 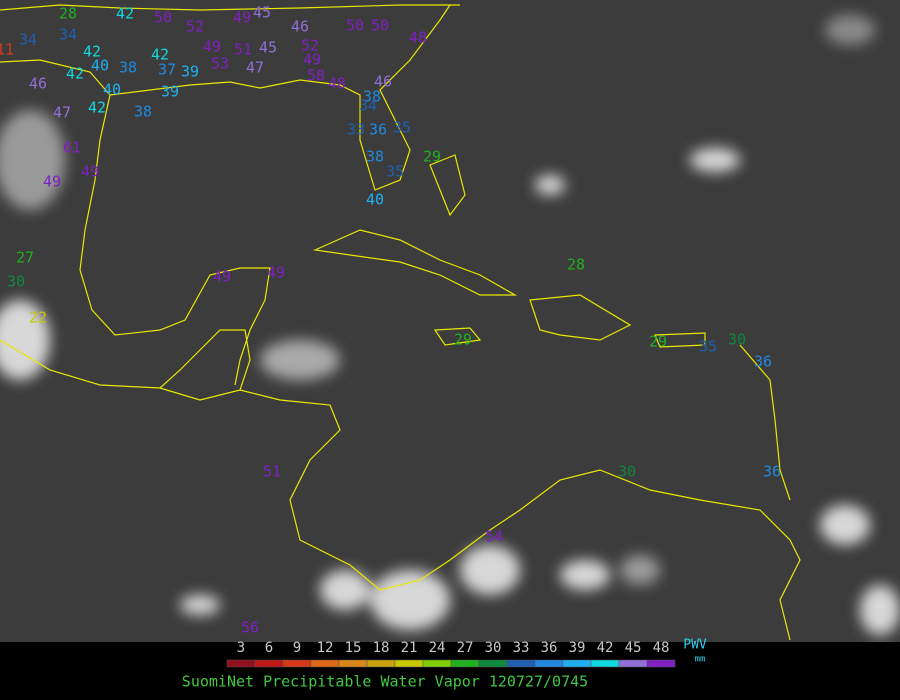 I want to click on colorbar-tick-label: 45, so click(x=633, y=648).